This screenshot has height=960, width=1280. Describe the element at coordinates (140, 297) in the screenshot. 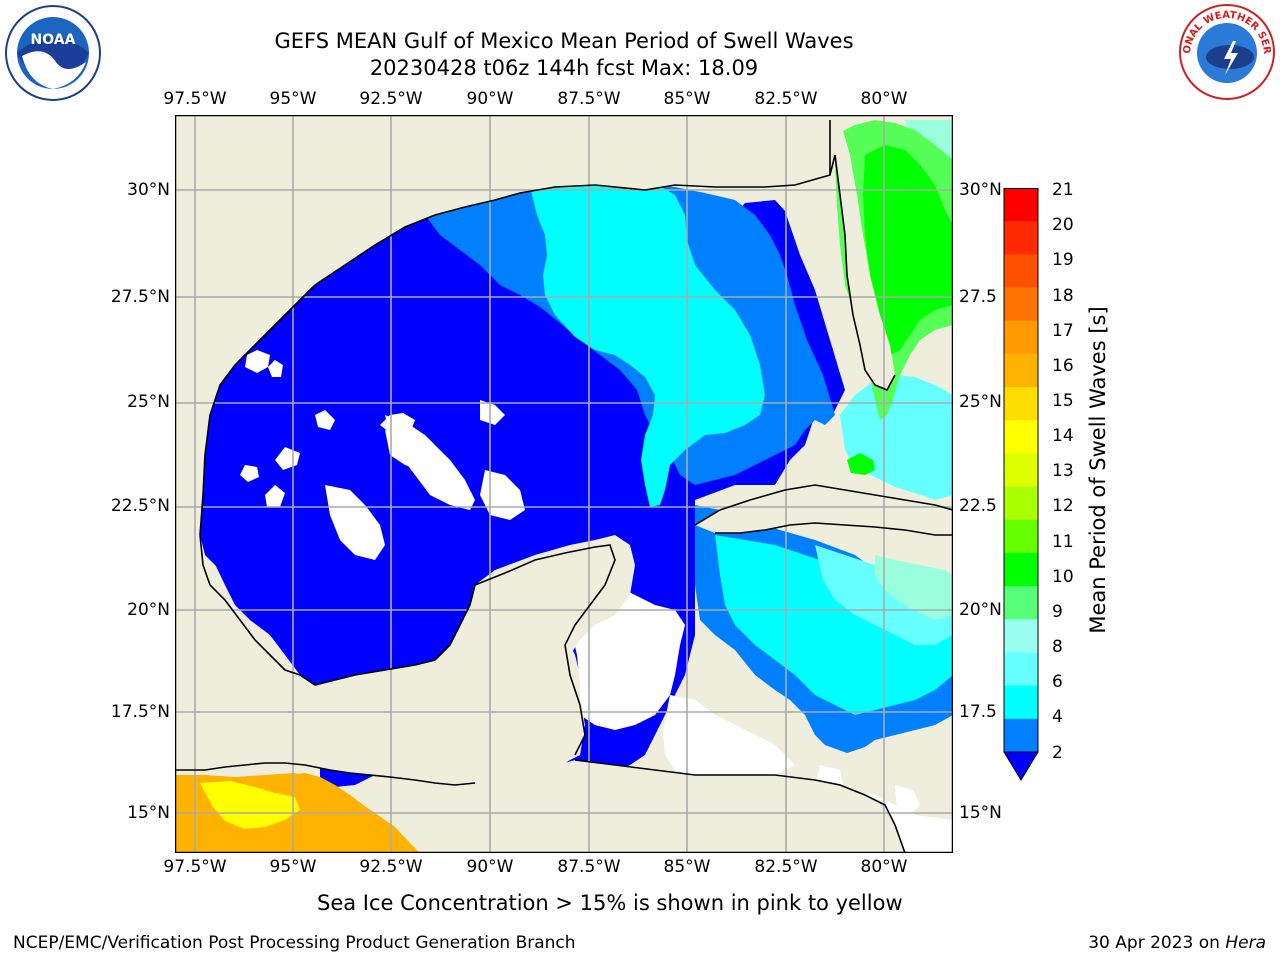

I see `lat-label-left: 27.5°N` at that location.